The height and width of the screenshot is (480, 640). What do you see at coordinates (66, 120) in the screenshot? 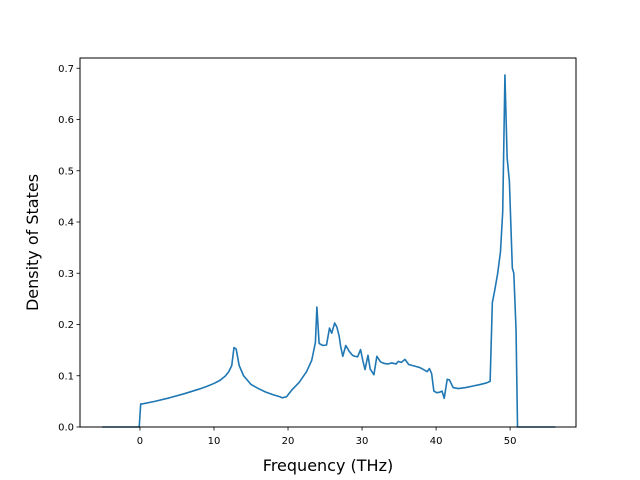
I see `y-tick-label: 0.6` at bounding box center [66, 120].